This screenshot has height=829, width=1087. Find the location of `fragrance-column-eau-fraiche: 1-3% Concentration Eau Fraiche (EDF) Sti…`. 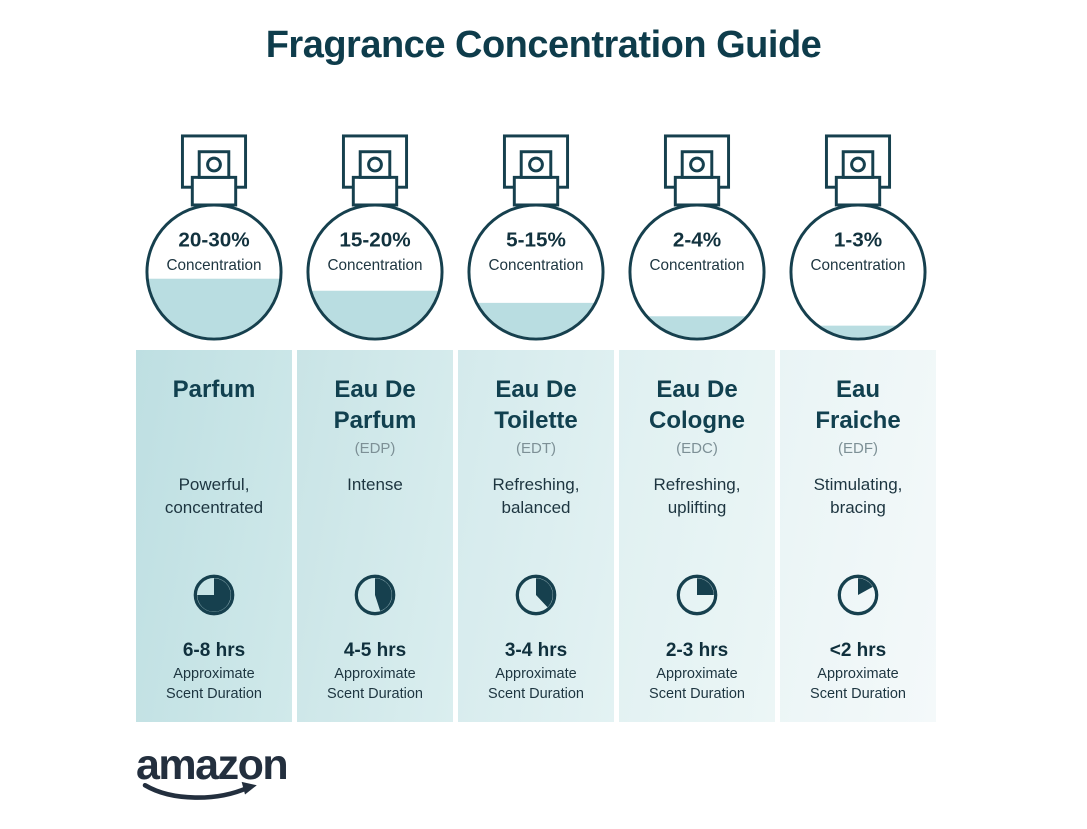

fragrance-column-eau-fraiche: 1-3% Concentration Eau Fraiche (EDF) Sti… is located at coordinates (858, 427).